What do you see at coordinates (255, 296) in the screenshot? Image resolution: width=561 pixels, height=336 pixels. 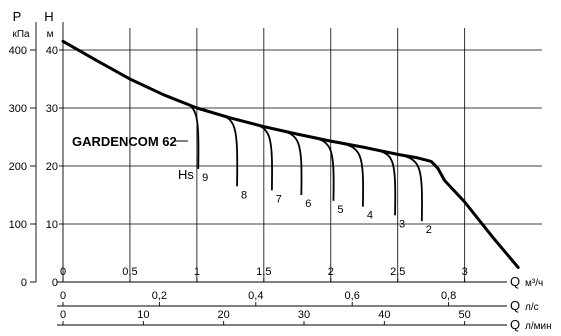 I see `q-tick-label: 0,4` at bounding box center [255, 296].